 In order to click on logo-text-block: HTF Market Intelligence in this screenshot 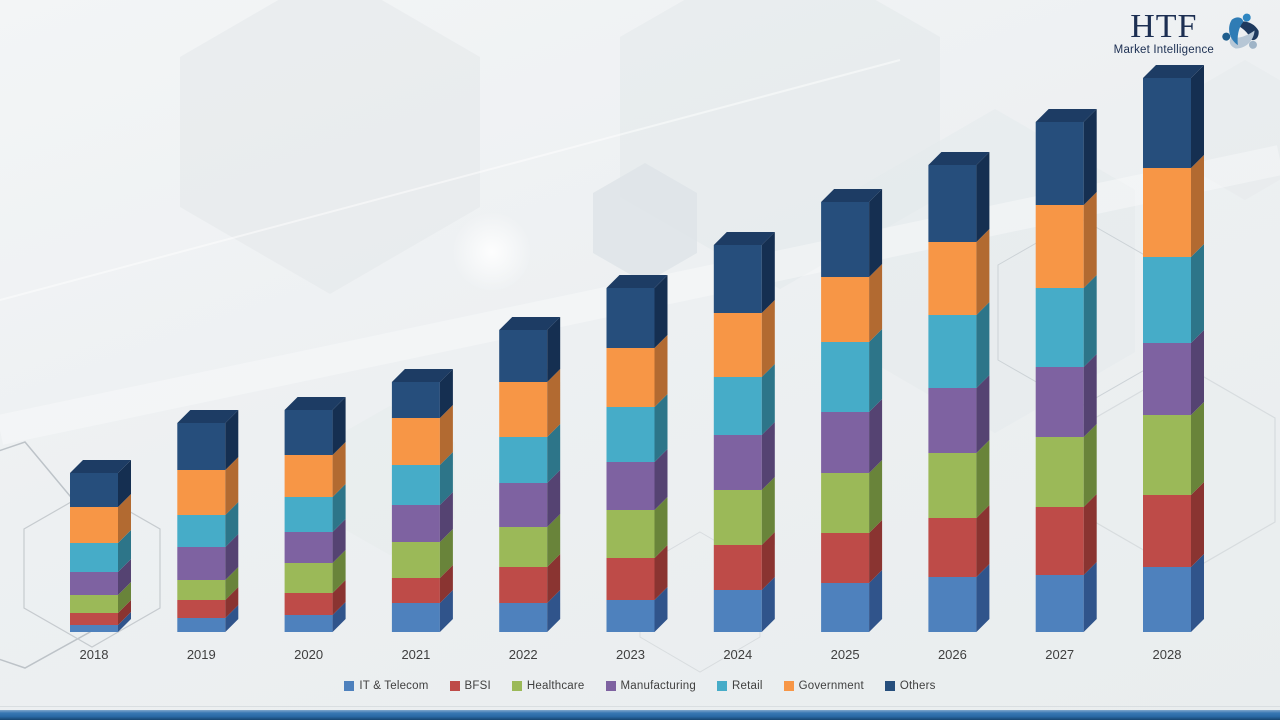, I will do `click(1163, 33)`.